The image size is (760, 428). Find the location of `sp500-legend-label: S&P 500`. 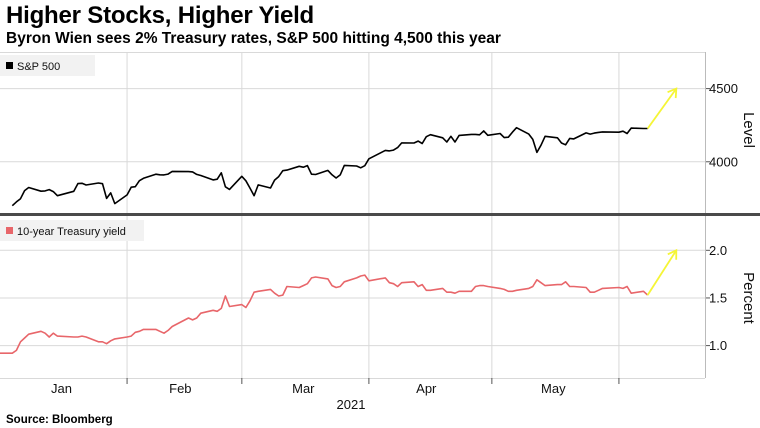

sp500-legend-label: S&P 500 is located at coordinates (38, 67).